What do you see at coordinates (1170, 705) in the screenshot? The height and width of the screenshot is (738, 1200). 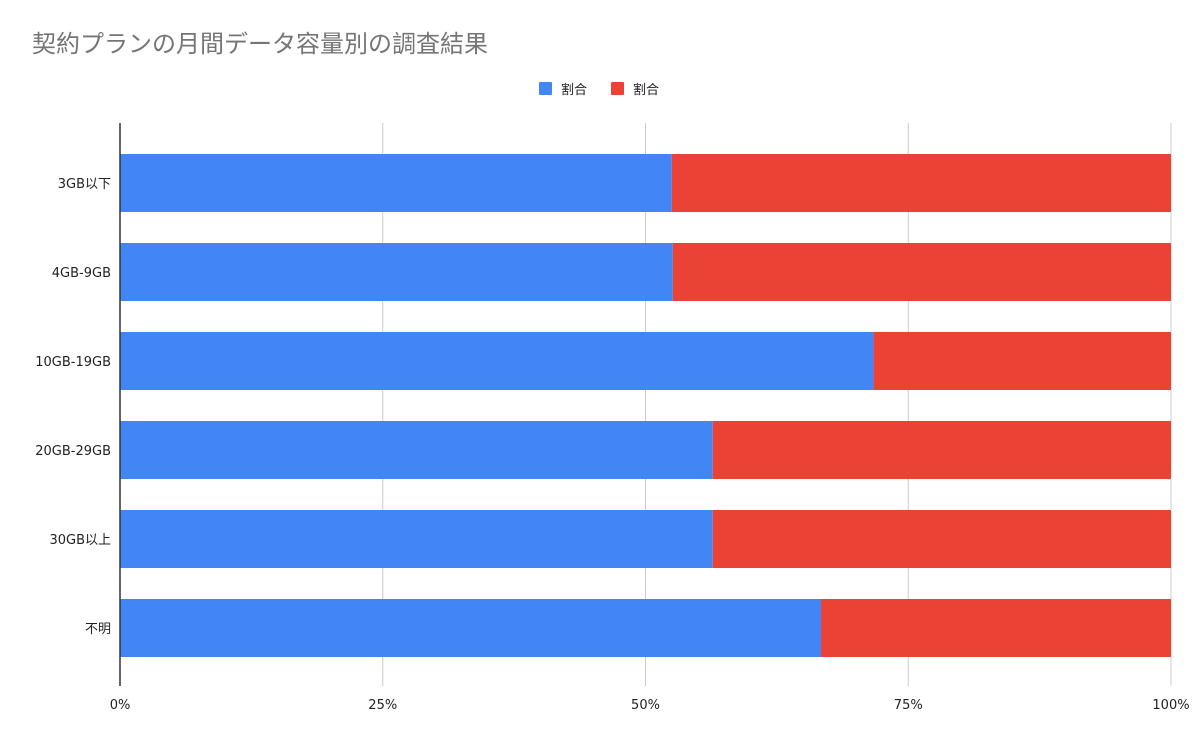 I see `x-tick-label: 100%` at bounding box center [1170, 705].